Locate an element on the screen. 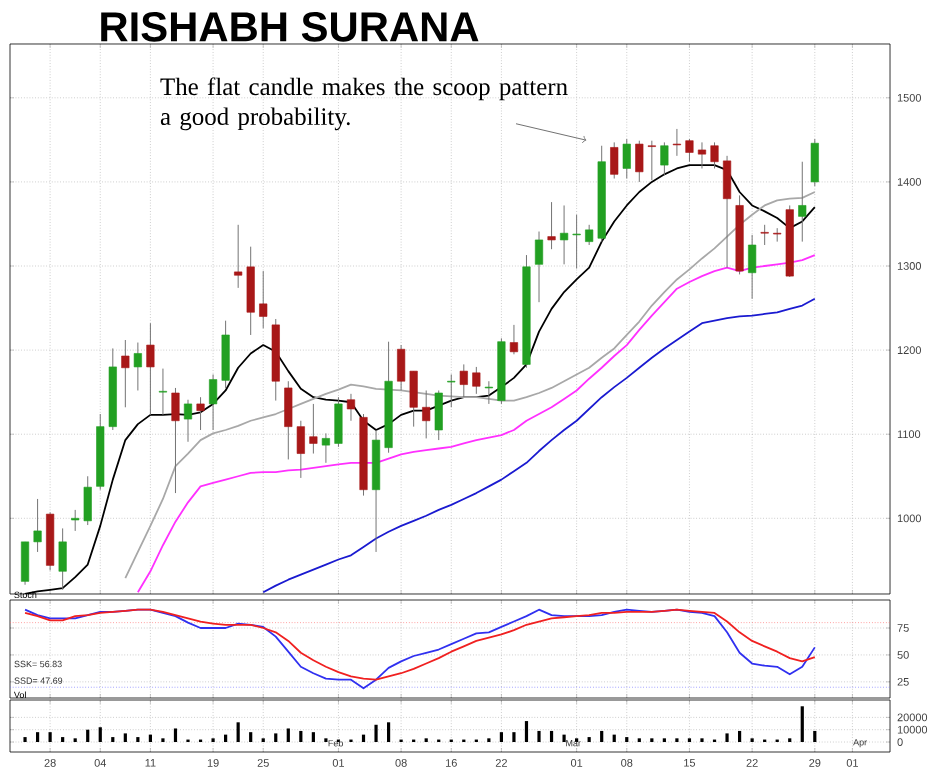  chart-title: RISHABH SURANA is located at coordinates (290, 27).